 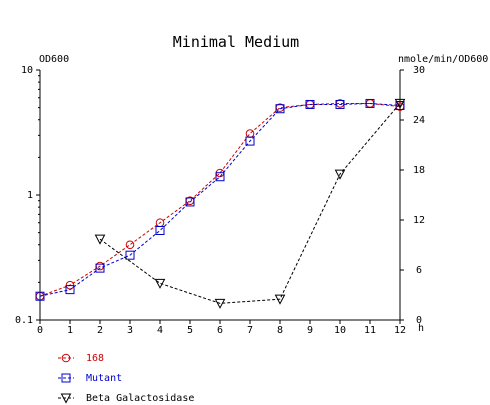 I want to click on x-tick-label: 8, so click(x=280, y=330).